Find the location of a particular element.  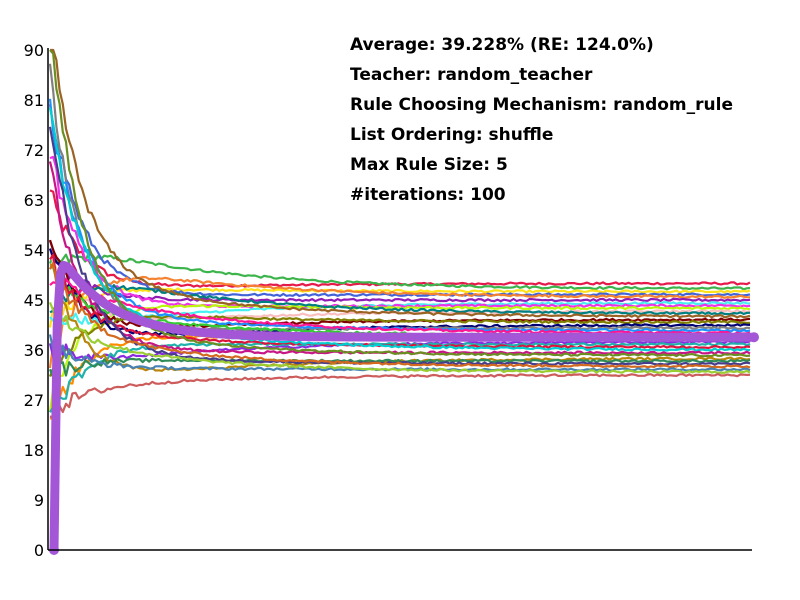

y-axis-ticks: 0 9 18 27 36 45 54 63 72 81 90 is located at coordinates (34, 300).